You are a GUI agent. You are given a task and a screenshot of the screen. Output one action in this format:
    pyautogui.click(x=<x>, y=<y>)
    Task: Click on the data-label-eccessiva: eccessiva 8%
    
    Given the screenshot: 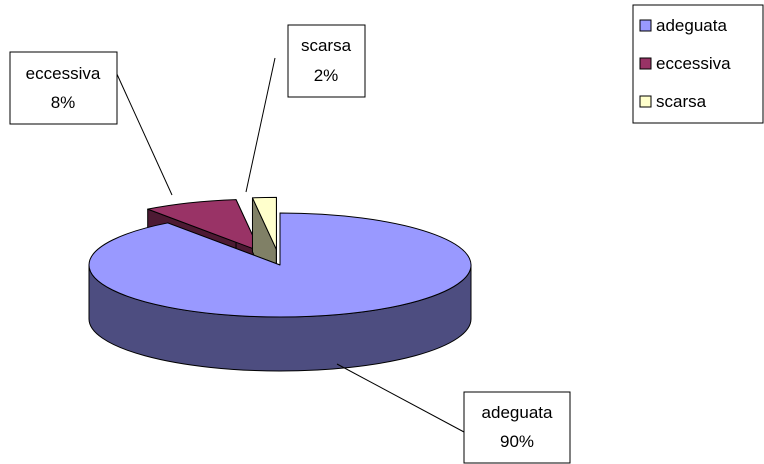 What is the action you would take?
    pyautogui.click(x=63, y=88)
    